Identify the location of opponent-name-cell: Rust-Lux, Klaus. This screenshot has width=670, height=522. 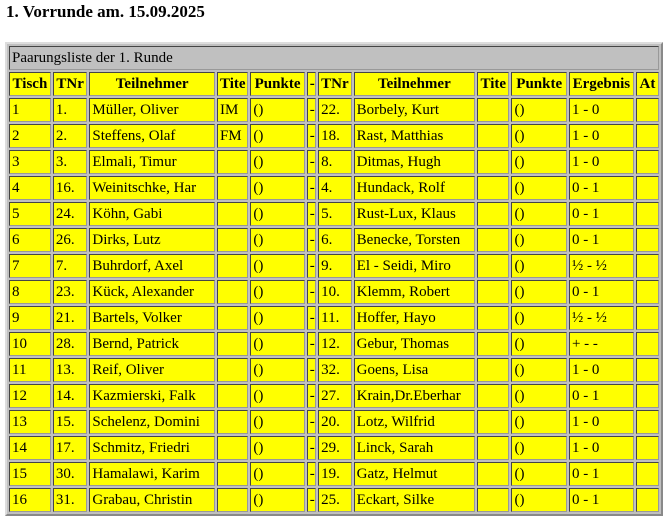
(414, 214).